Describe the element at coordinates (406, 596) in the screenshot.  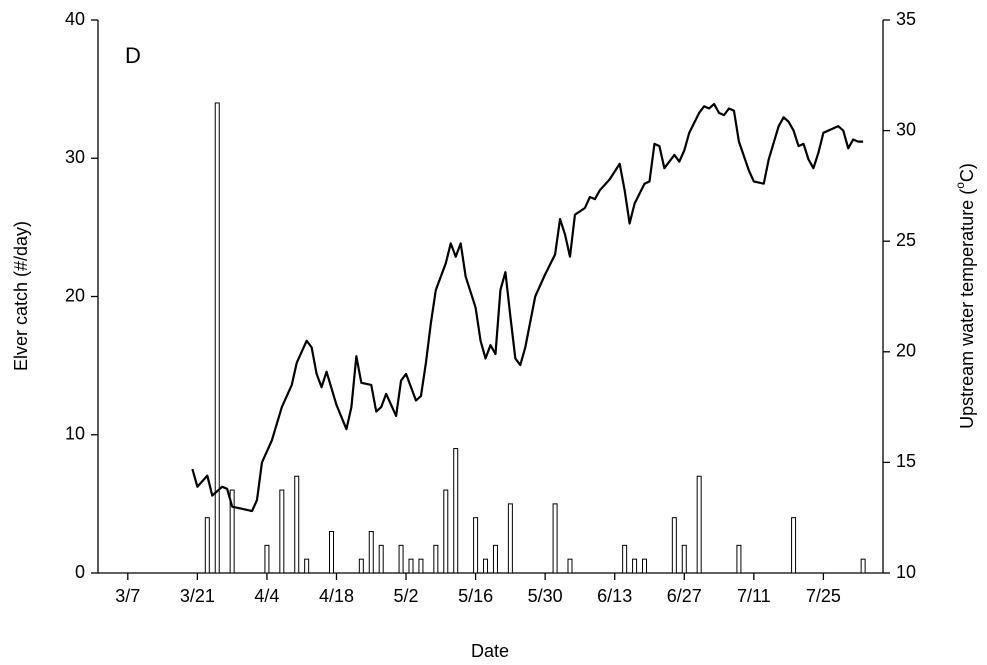
I see `x-tick-label: 5/2` at that location.